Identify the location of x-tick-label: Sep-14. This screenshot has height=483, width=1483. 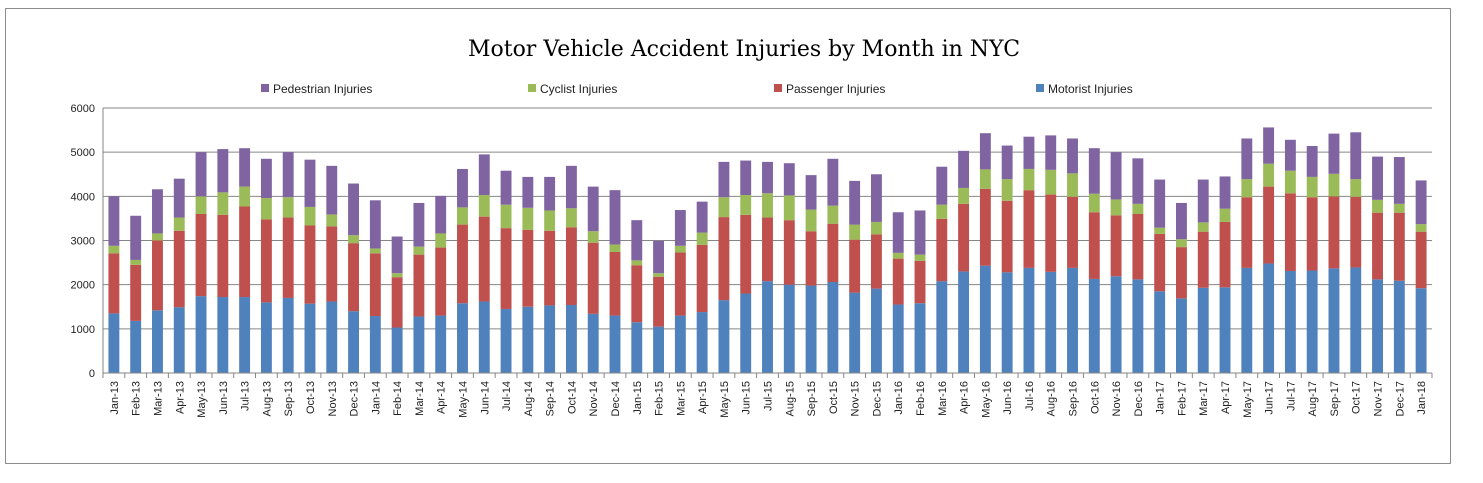
(551, 398).